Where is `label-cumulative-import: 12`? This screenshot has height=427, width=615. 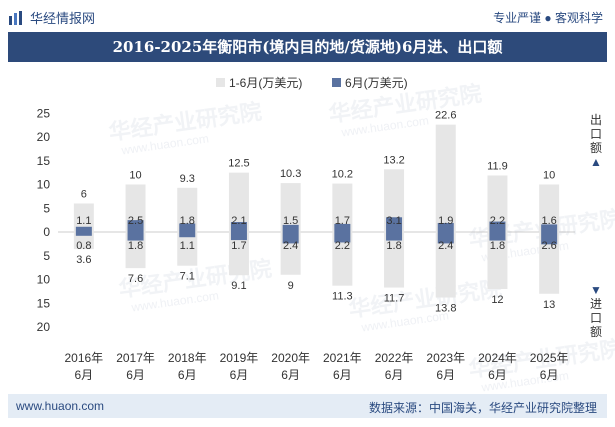 label-cumulative-import: 12 is located at coordinates (497, 300).